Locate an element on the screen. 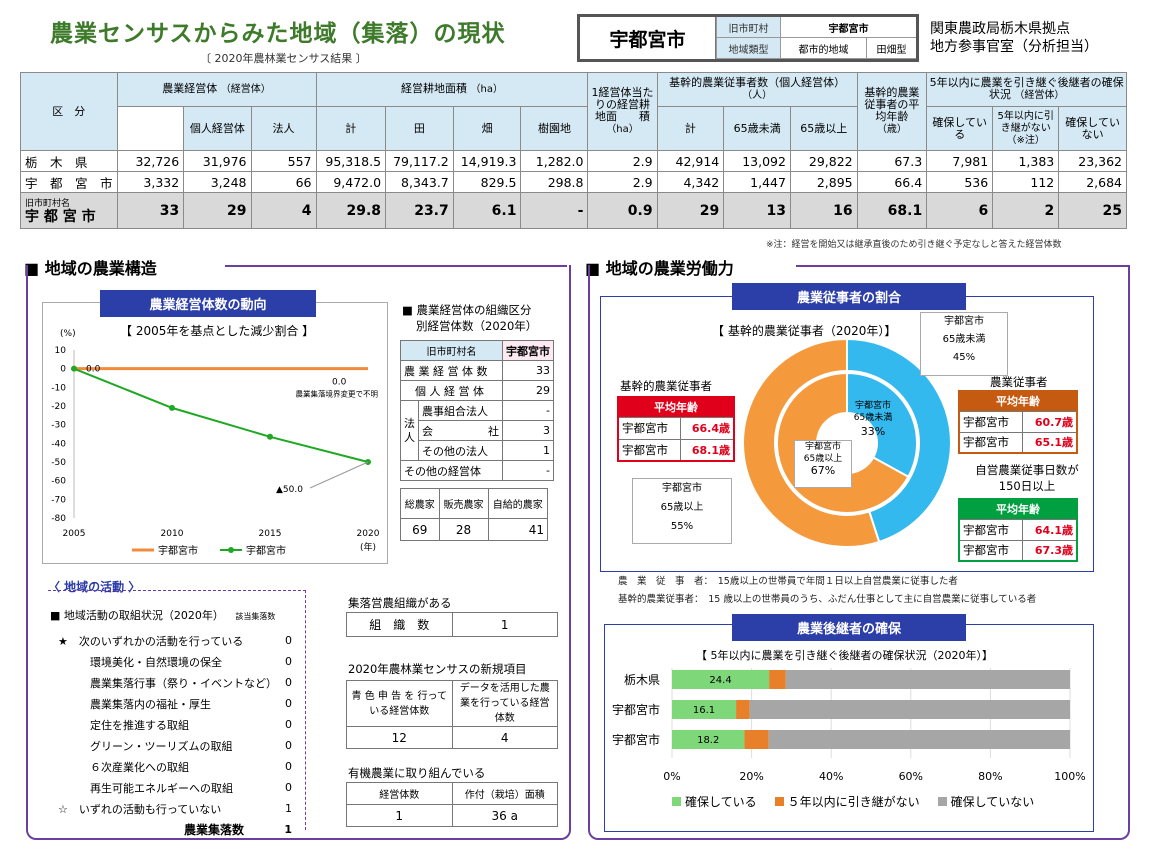  activity-label: 農業集落数 is located at coordinates (214, 830).